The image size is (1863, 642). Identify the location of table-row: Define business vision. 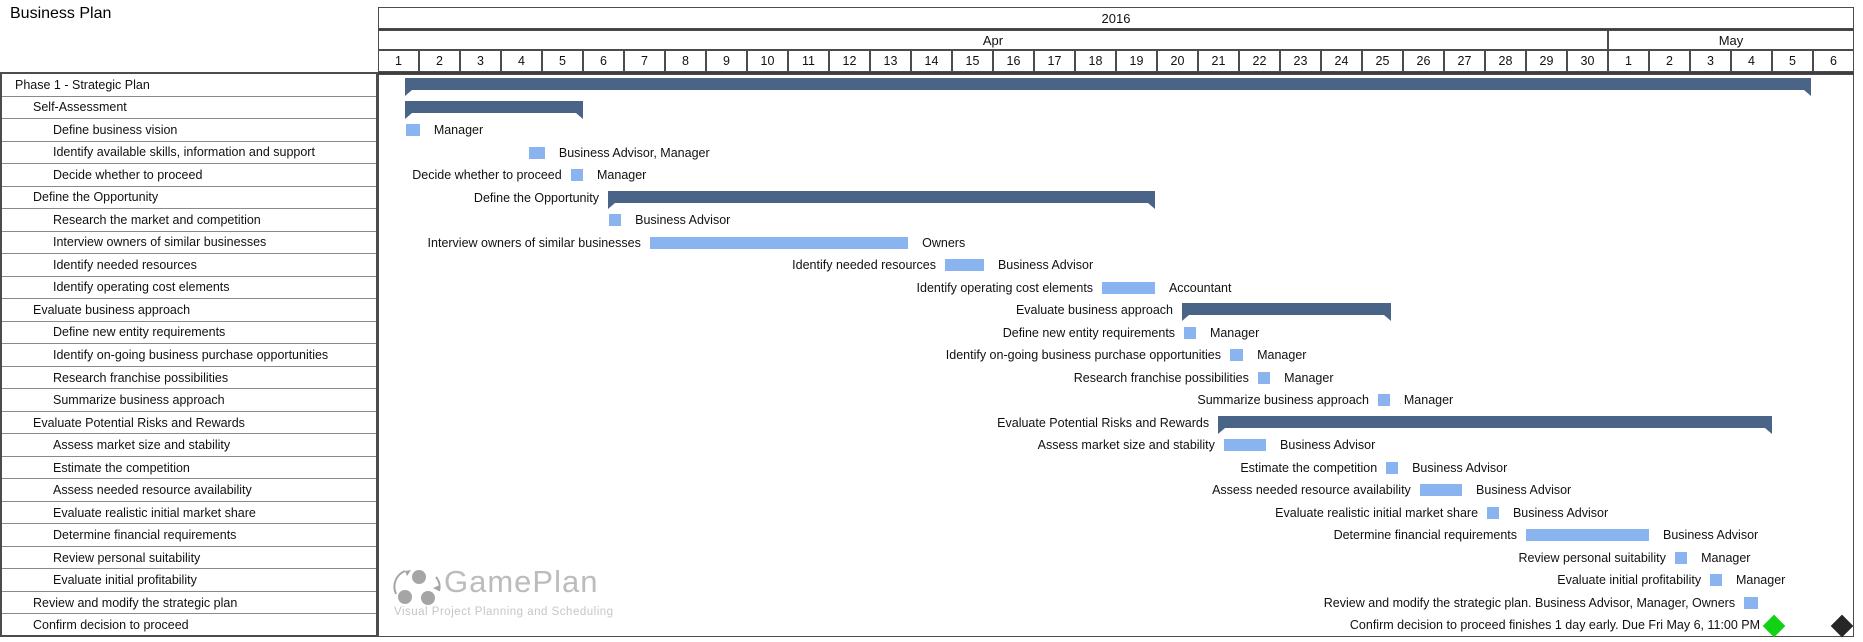
(189, 130).